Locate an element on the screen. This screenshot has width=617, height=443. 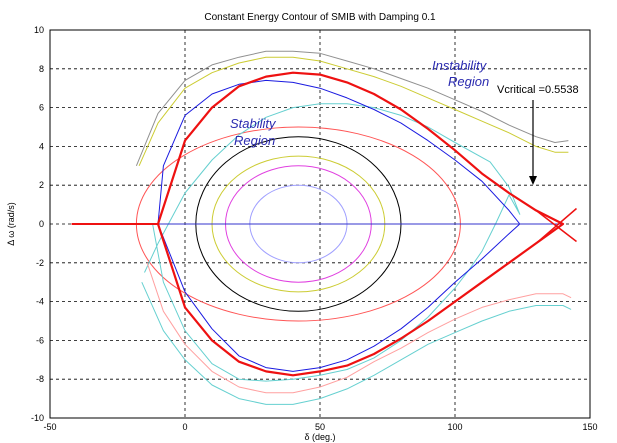
x-tick-label: 100 is located at coordinates (454, 427).